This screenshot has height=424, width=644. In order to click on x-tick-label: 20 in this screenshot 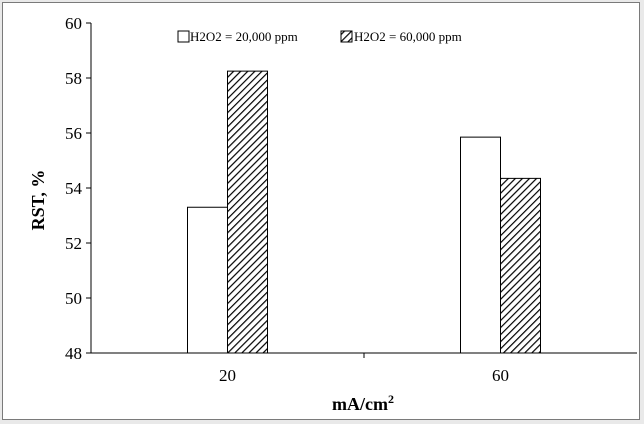, I will do `click(227, 375)`.